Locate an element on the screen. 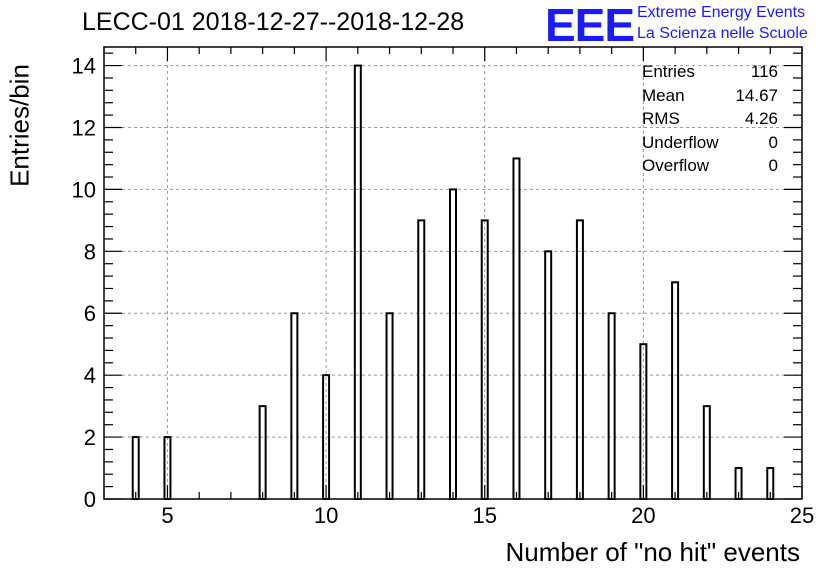 Image resolution: width=836 pixels, height=572 pixels. x-tick-label: 10 is located at coordinates (326, 515).